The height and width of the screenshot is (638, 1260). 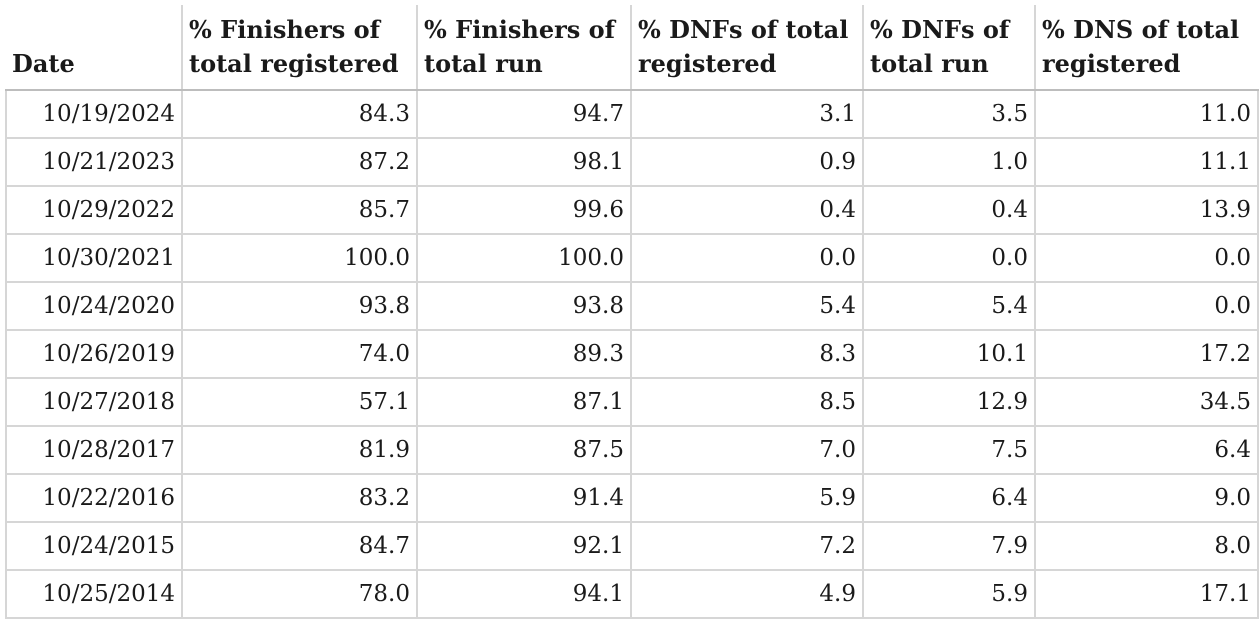 What do you see at coordinates (949, 498) in the screenshot?
I see `cell-dnfs-of-run: 6.4` at bounding box center [949, 498].